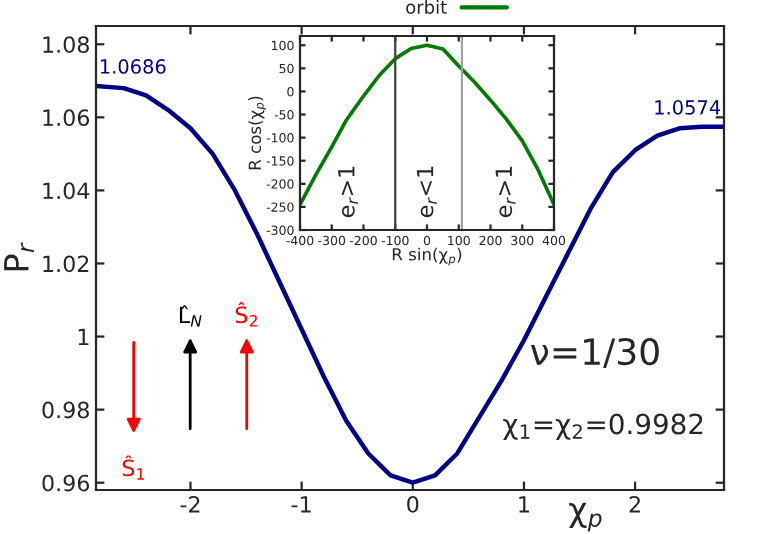 This screenshot has width=764, height=534. I want to click on x-tick-label: 1, so click(524, 504).